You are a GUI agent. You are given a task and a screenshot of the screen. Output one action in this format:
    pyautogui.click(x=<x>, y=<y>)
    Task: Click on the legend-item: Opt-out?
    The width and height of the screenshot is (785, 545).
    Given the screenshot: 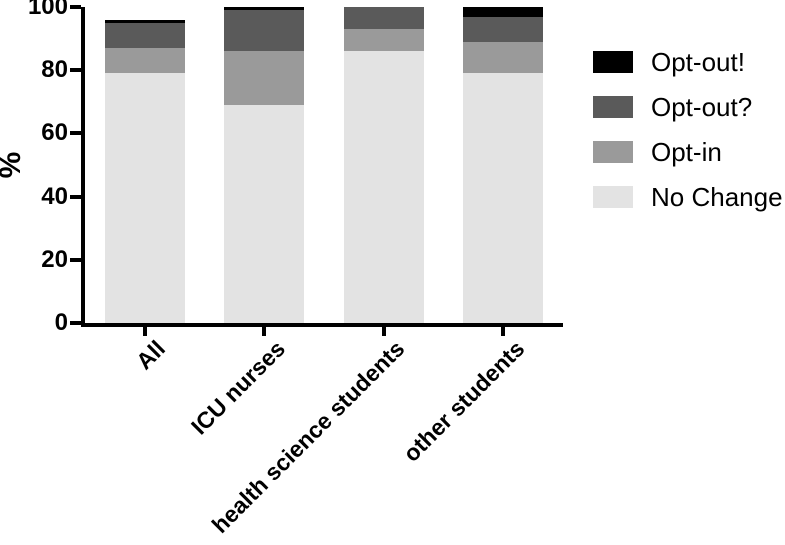 What is the action you would take?
    pyautogui.click(x=688, y=107)
    